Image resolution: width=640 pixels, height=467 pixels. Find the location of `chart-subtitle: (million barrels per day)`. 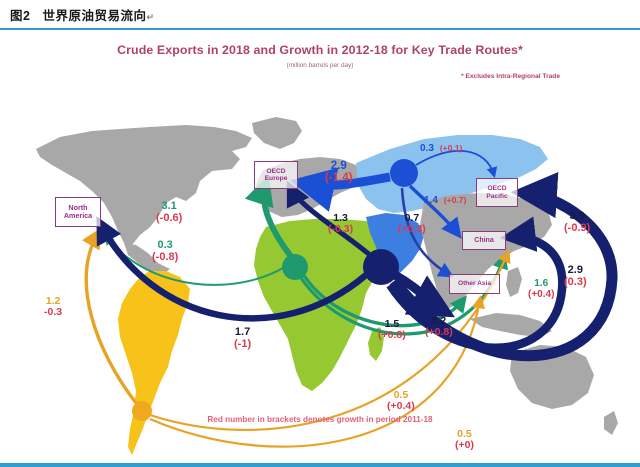

chart-subtitle: (million barrels per day) is located at coordinates (320, 65).